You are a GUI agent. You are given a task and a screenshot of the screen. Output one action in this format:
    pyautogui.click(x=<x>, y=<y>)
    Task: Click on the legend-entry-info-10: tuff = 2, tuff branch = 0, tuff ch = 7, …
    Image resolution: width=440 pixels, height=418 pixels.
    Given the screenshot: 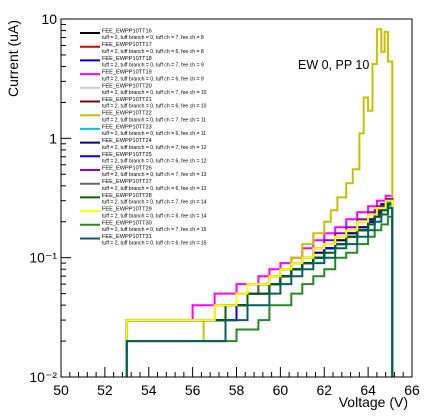 What is the action you would take?
    pyautogui.click(x=154, y=175)
    